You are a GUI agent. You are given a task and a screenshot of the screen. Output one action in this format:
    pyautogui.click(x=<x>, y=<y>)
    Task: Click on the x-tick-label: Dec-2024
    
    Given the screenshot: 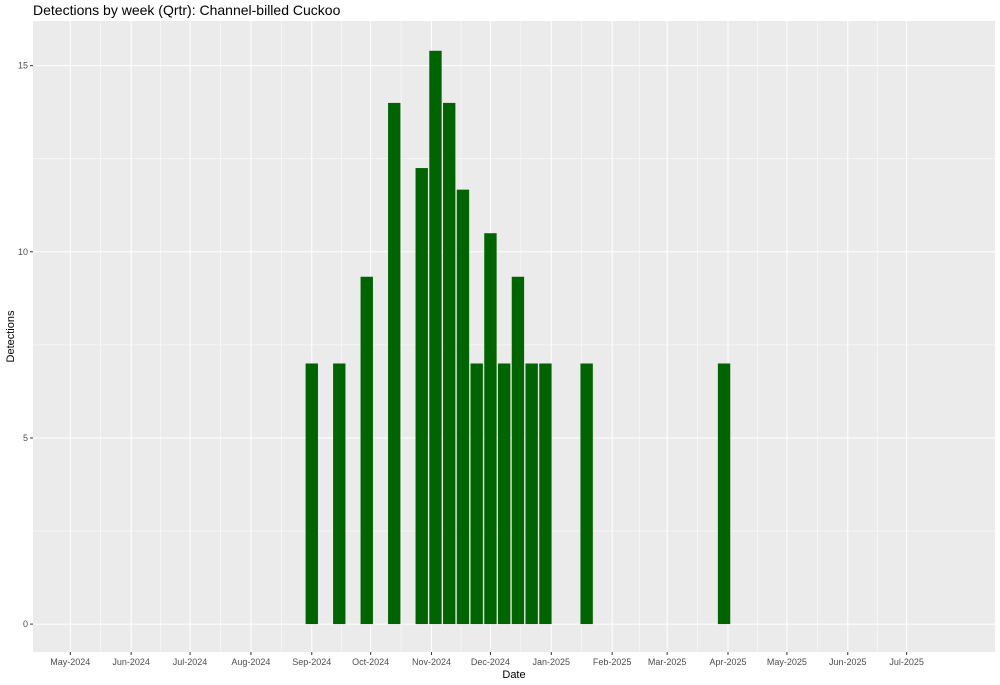 What is the action you would take?
    pyautogui.click(x=490, y=662)
    